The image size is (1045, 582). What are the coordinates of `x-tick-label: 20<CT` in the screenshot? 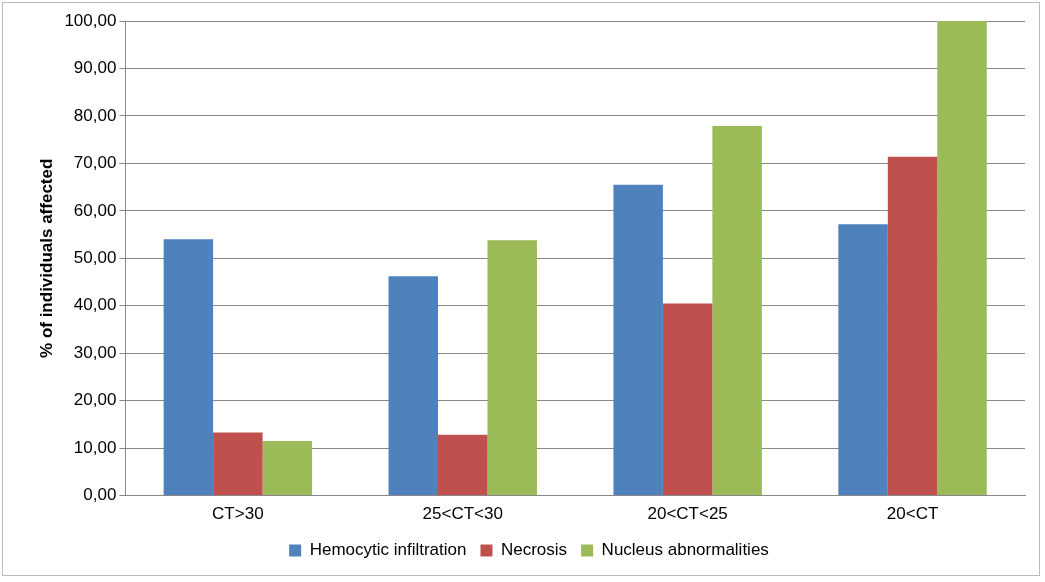 It's located at (912, 514).